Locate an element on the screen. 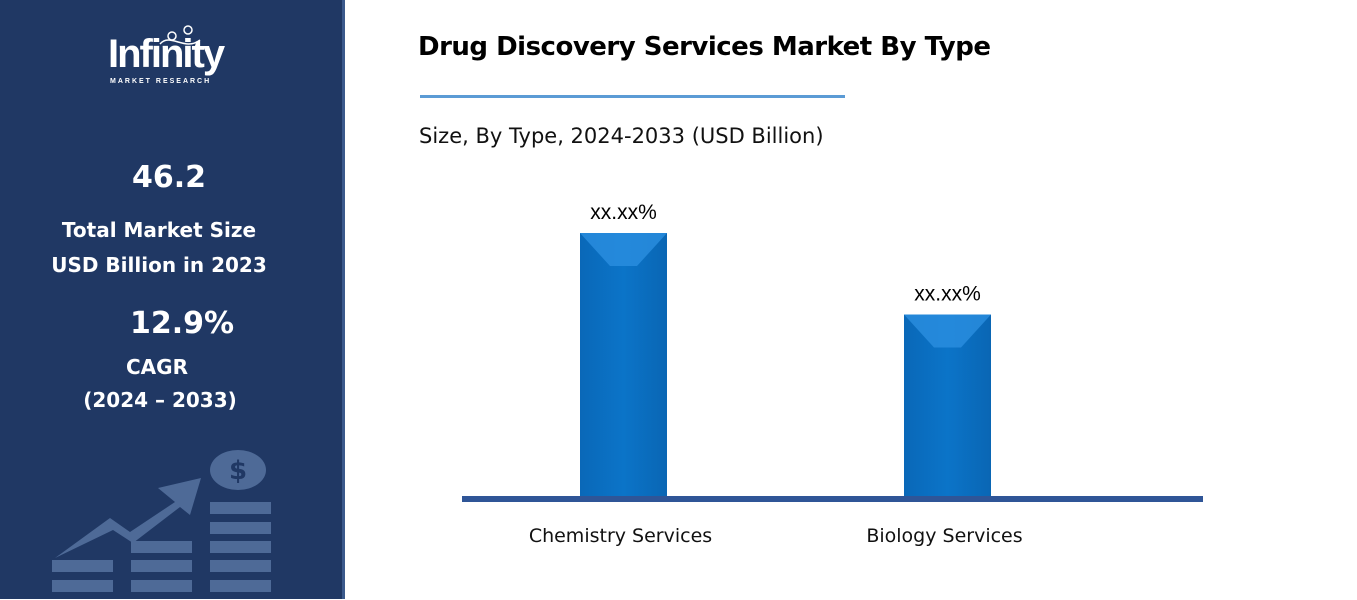  market-size-unit: USD Billion in 2023 is located at coordinates (159, 265).